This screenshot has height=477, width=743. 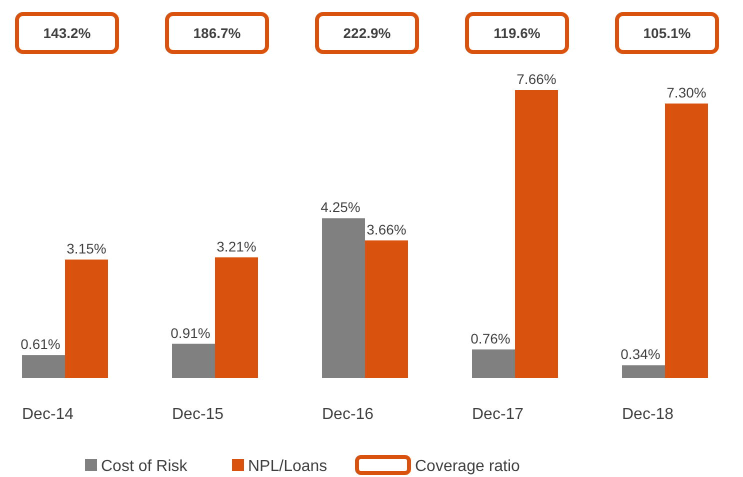 What do you see at coordinates (67, 33) in the screenshot?
I see `text: 143.2%` at bounding box center [67, 33].